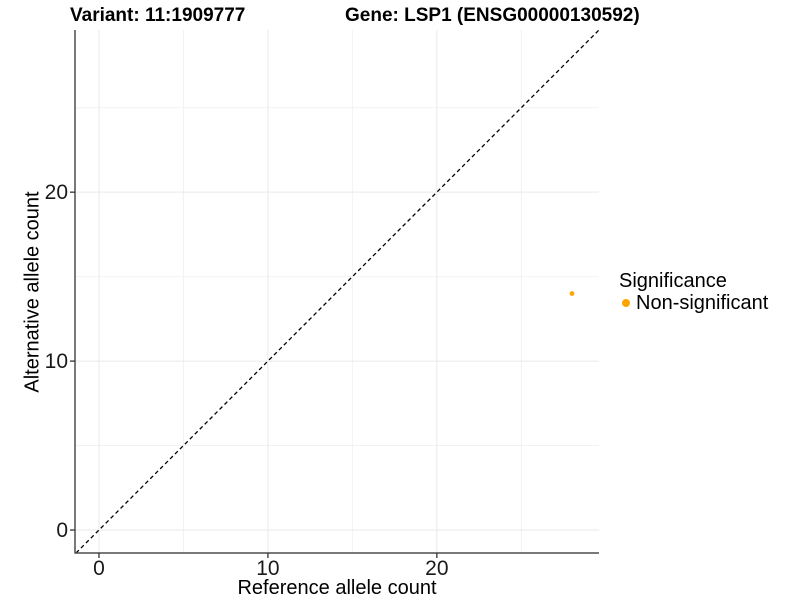  What do you see at coordinates (62, 531) in the screenshot?
I see `y-tick-label: 0` at bounding box center [62, 531].